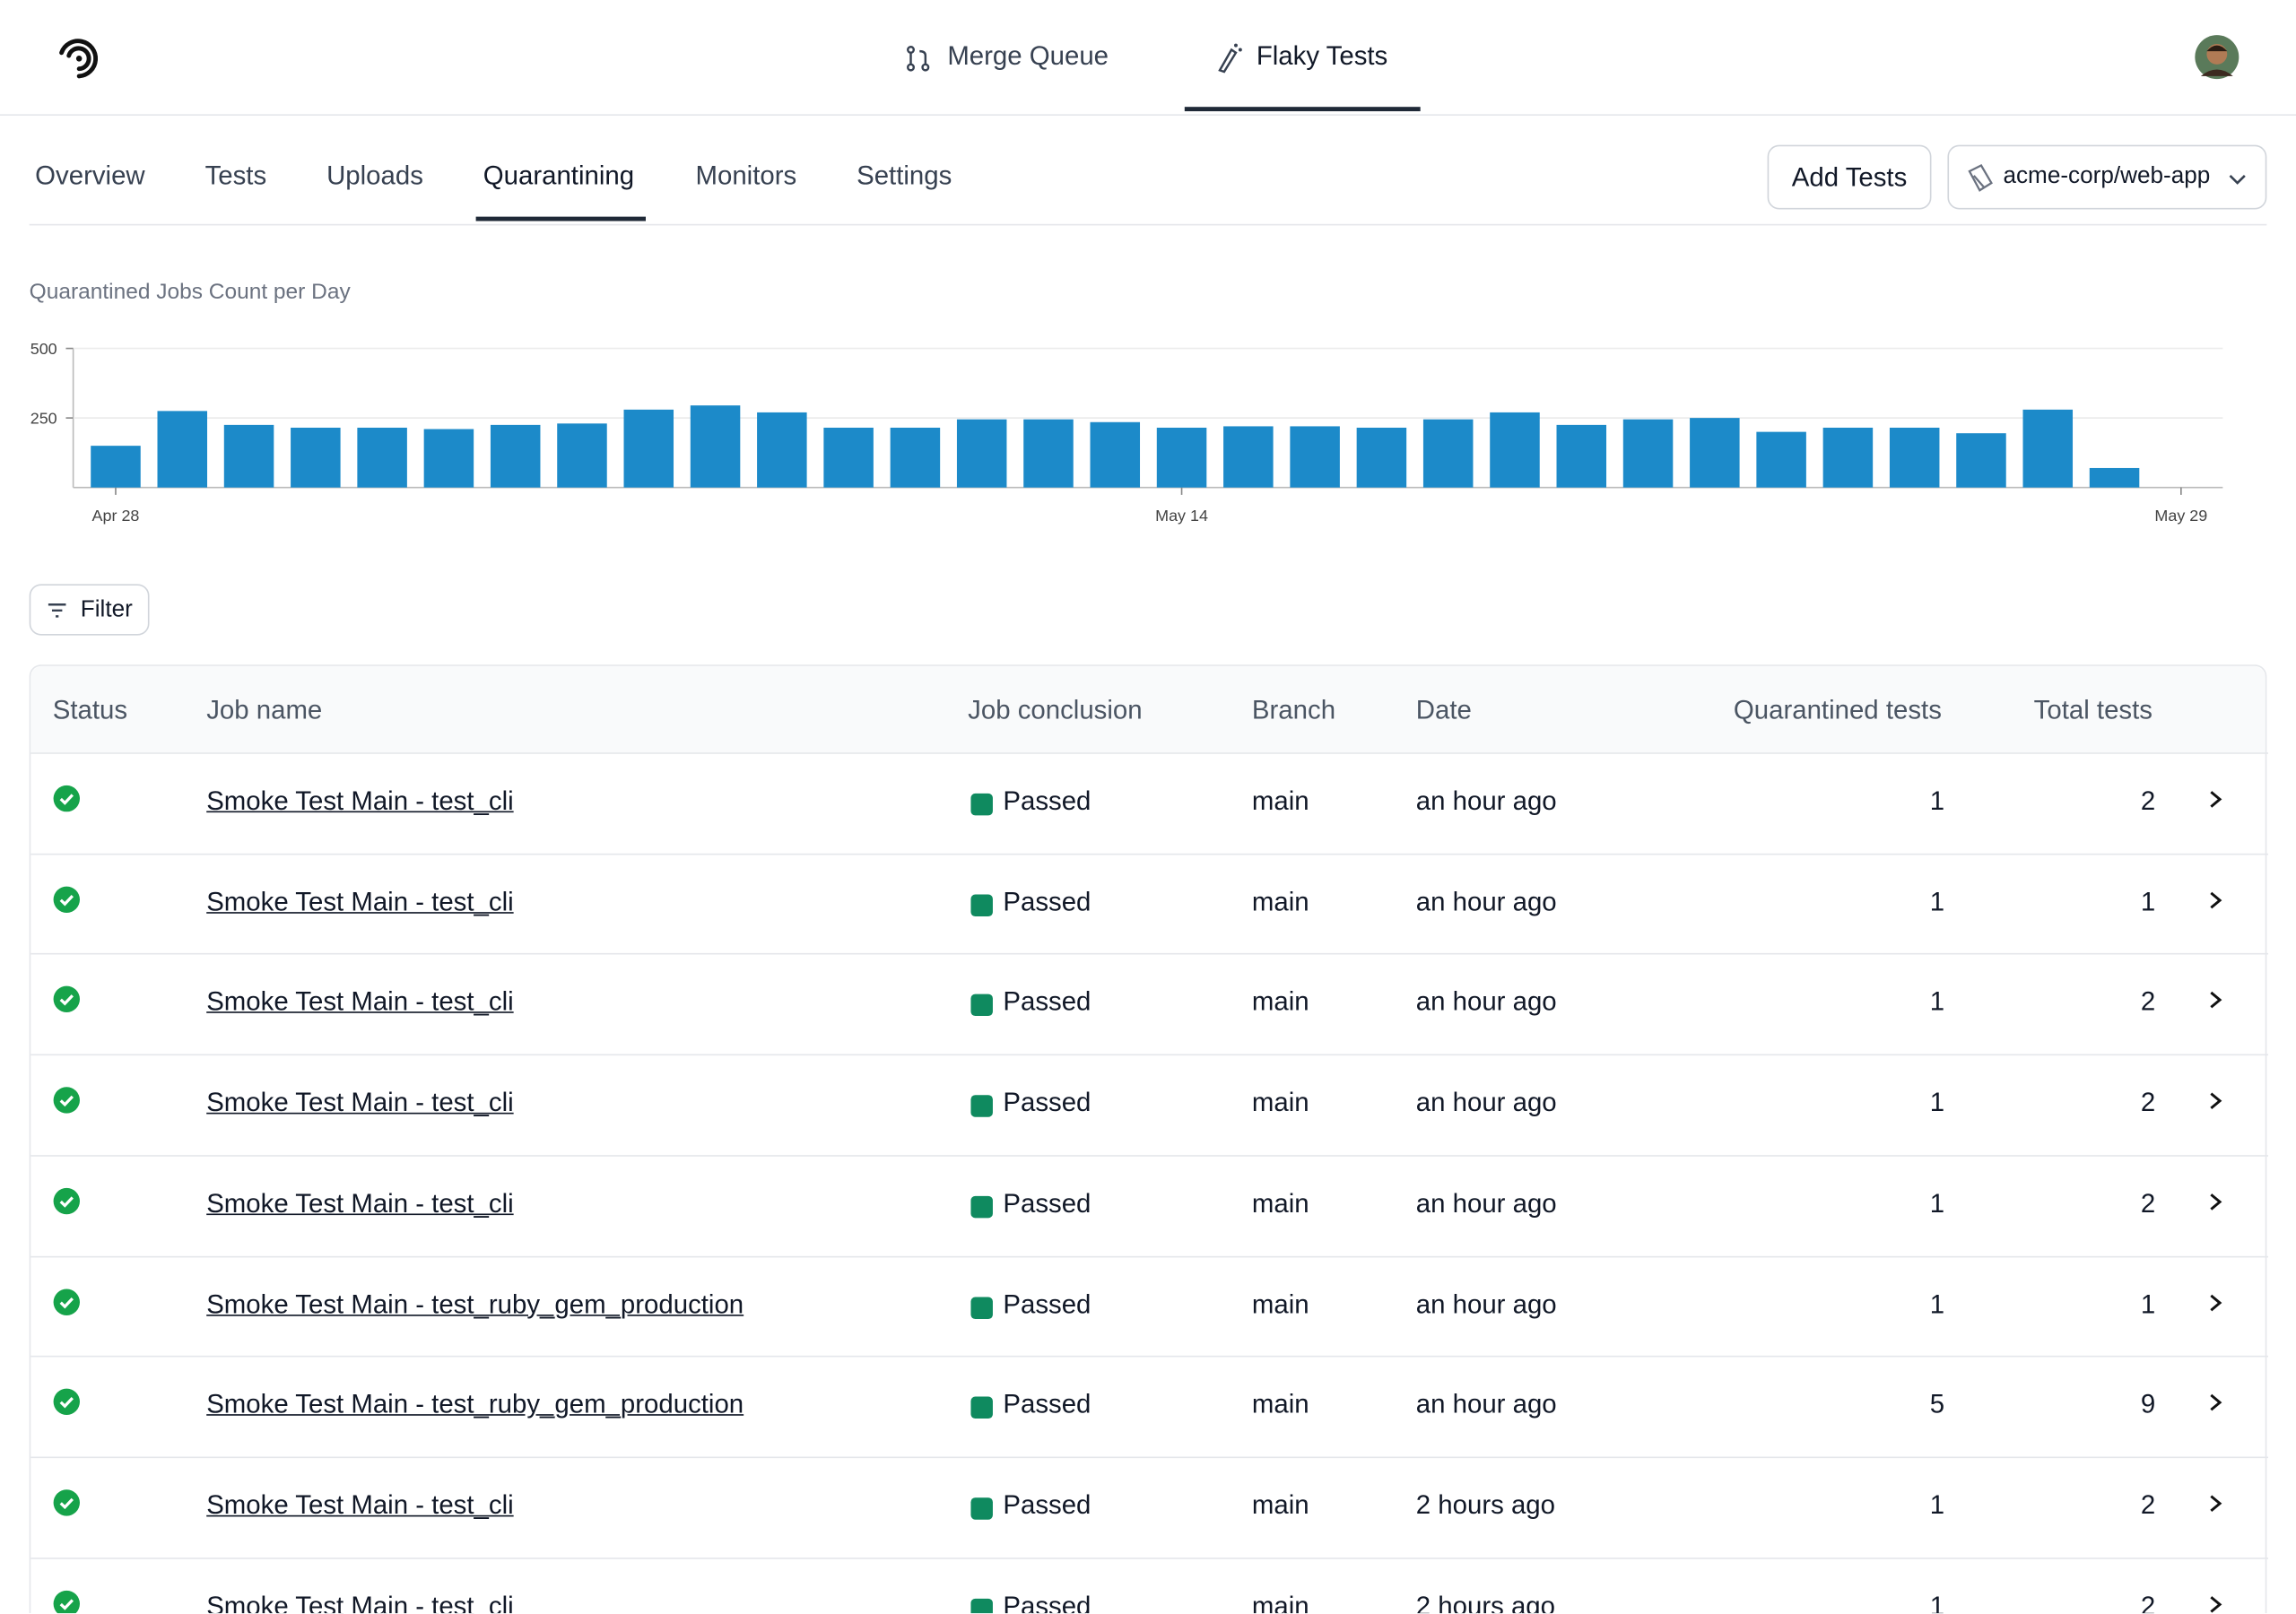 This screenshot has width=2296, height=1614. What do you see at coordinates (235, 176) in the screenshot?
I see `tab: Tests` at bounding box center [235, 176].